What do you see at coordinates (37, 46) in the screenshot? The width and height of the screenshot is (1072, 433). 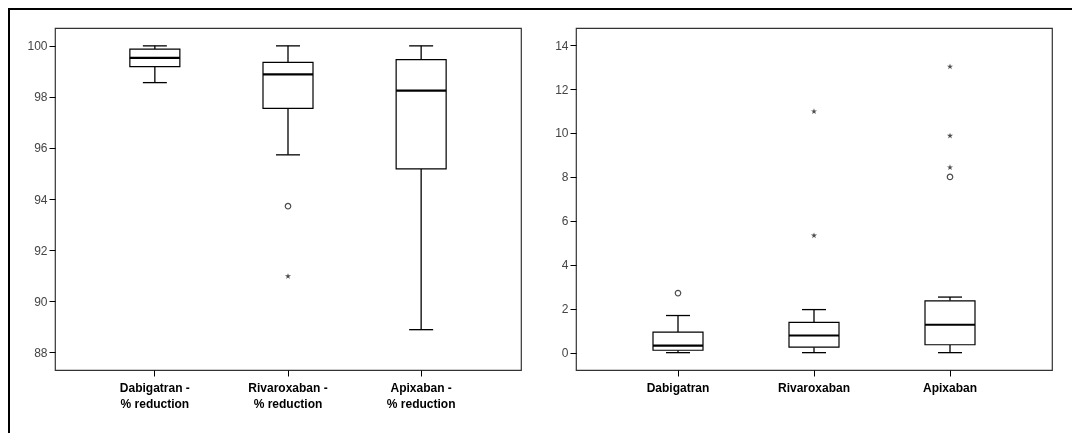 I see `y-tick-label: 100` at bounding box center [37, 46].